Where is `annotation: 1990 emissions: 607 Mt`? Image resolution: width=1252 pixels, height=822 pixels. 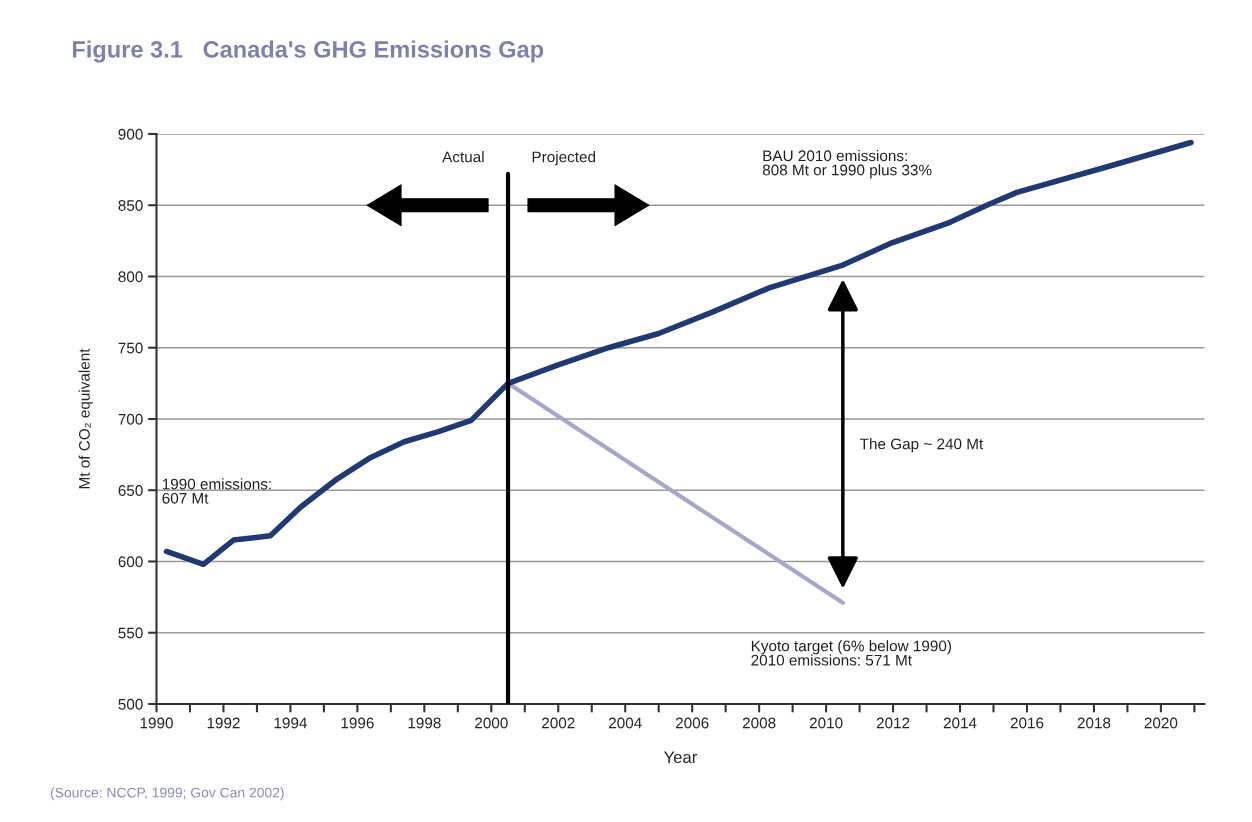 annotation: 1990 emissions: 607 Mt is located at coordinates (216, 491).